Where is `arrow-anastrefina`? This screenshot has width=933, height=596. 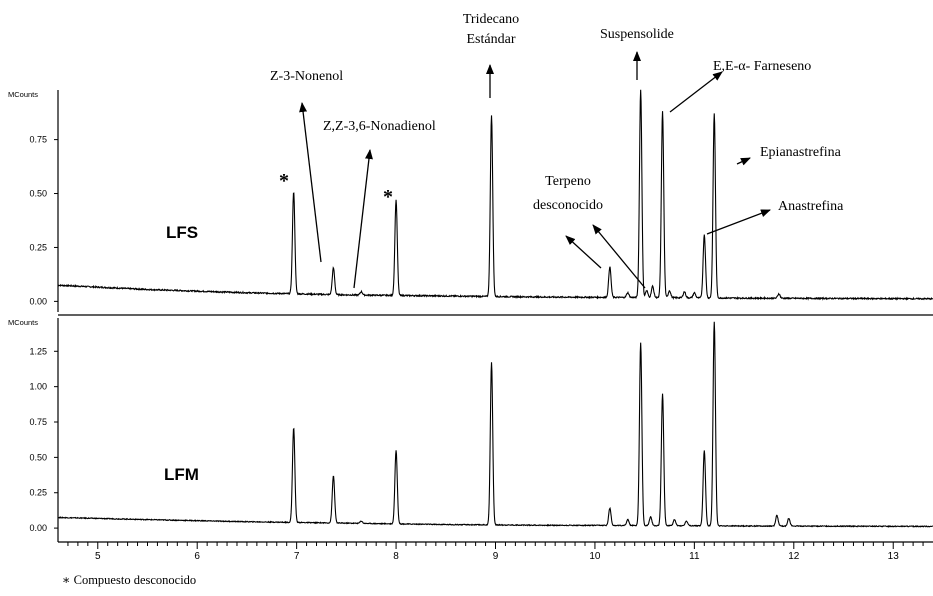
arrow-anastrefina is located at coordinates (738, 222).